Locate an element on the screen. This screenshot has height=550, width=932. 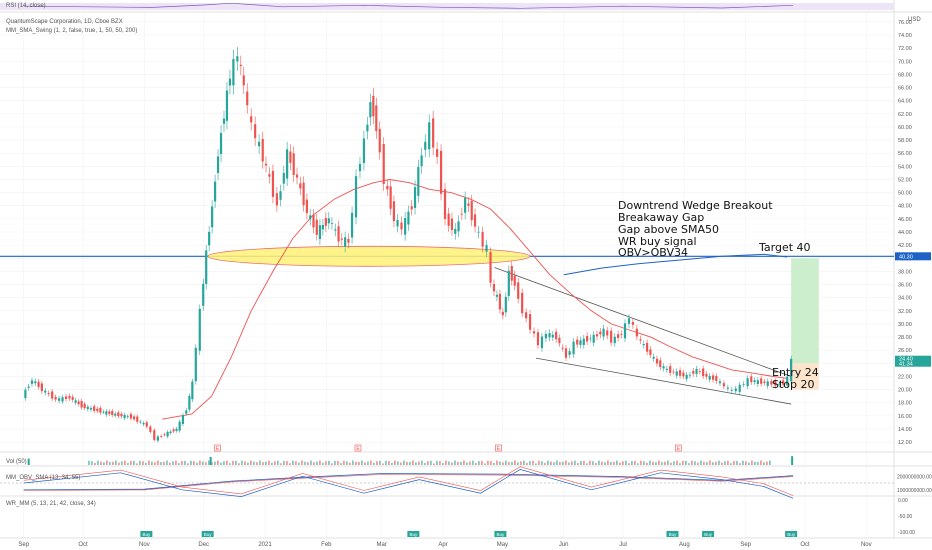
price-tick-label: 16.00 is located at coordinates (905, 417).